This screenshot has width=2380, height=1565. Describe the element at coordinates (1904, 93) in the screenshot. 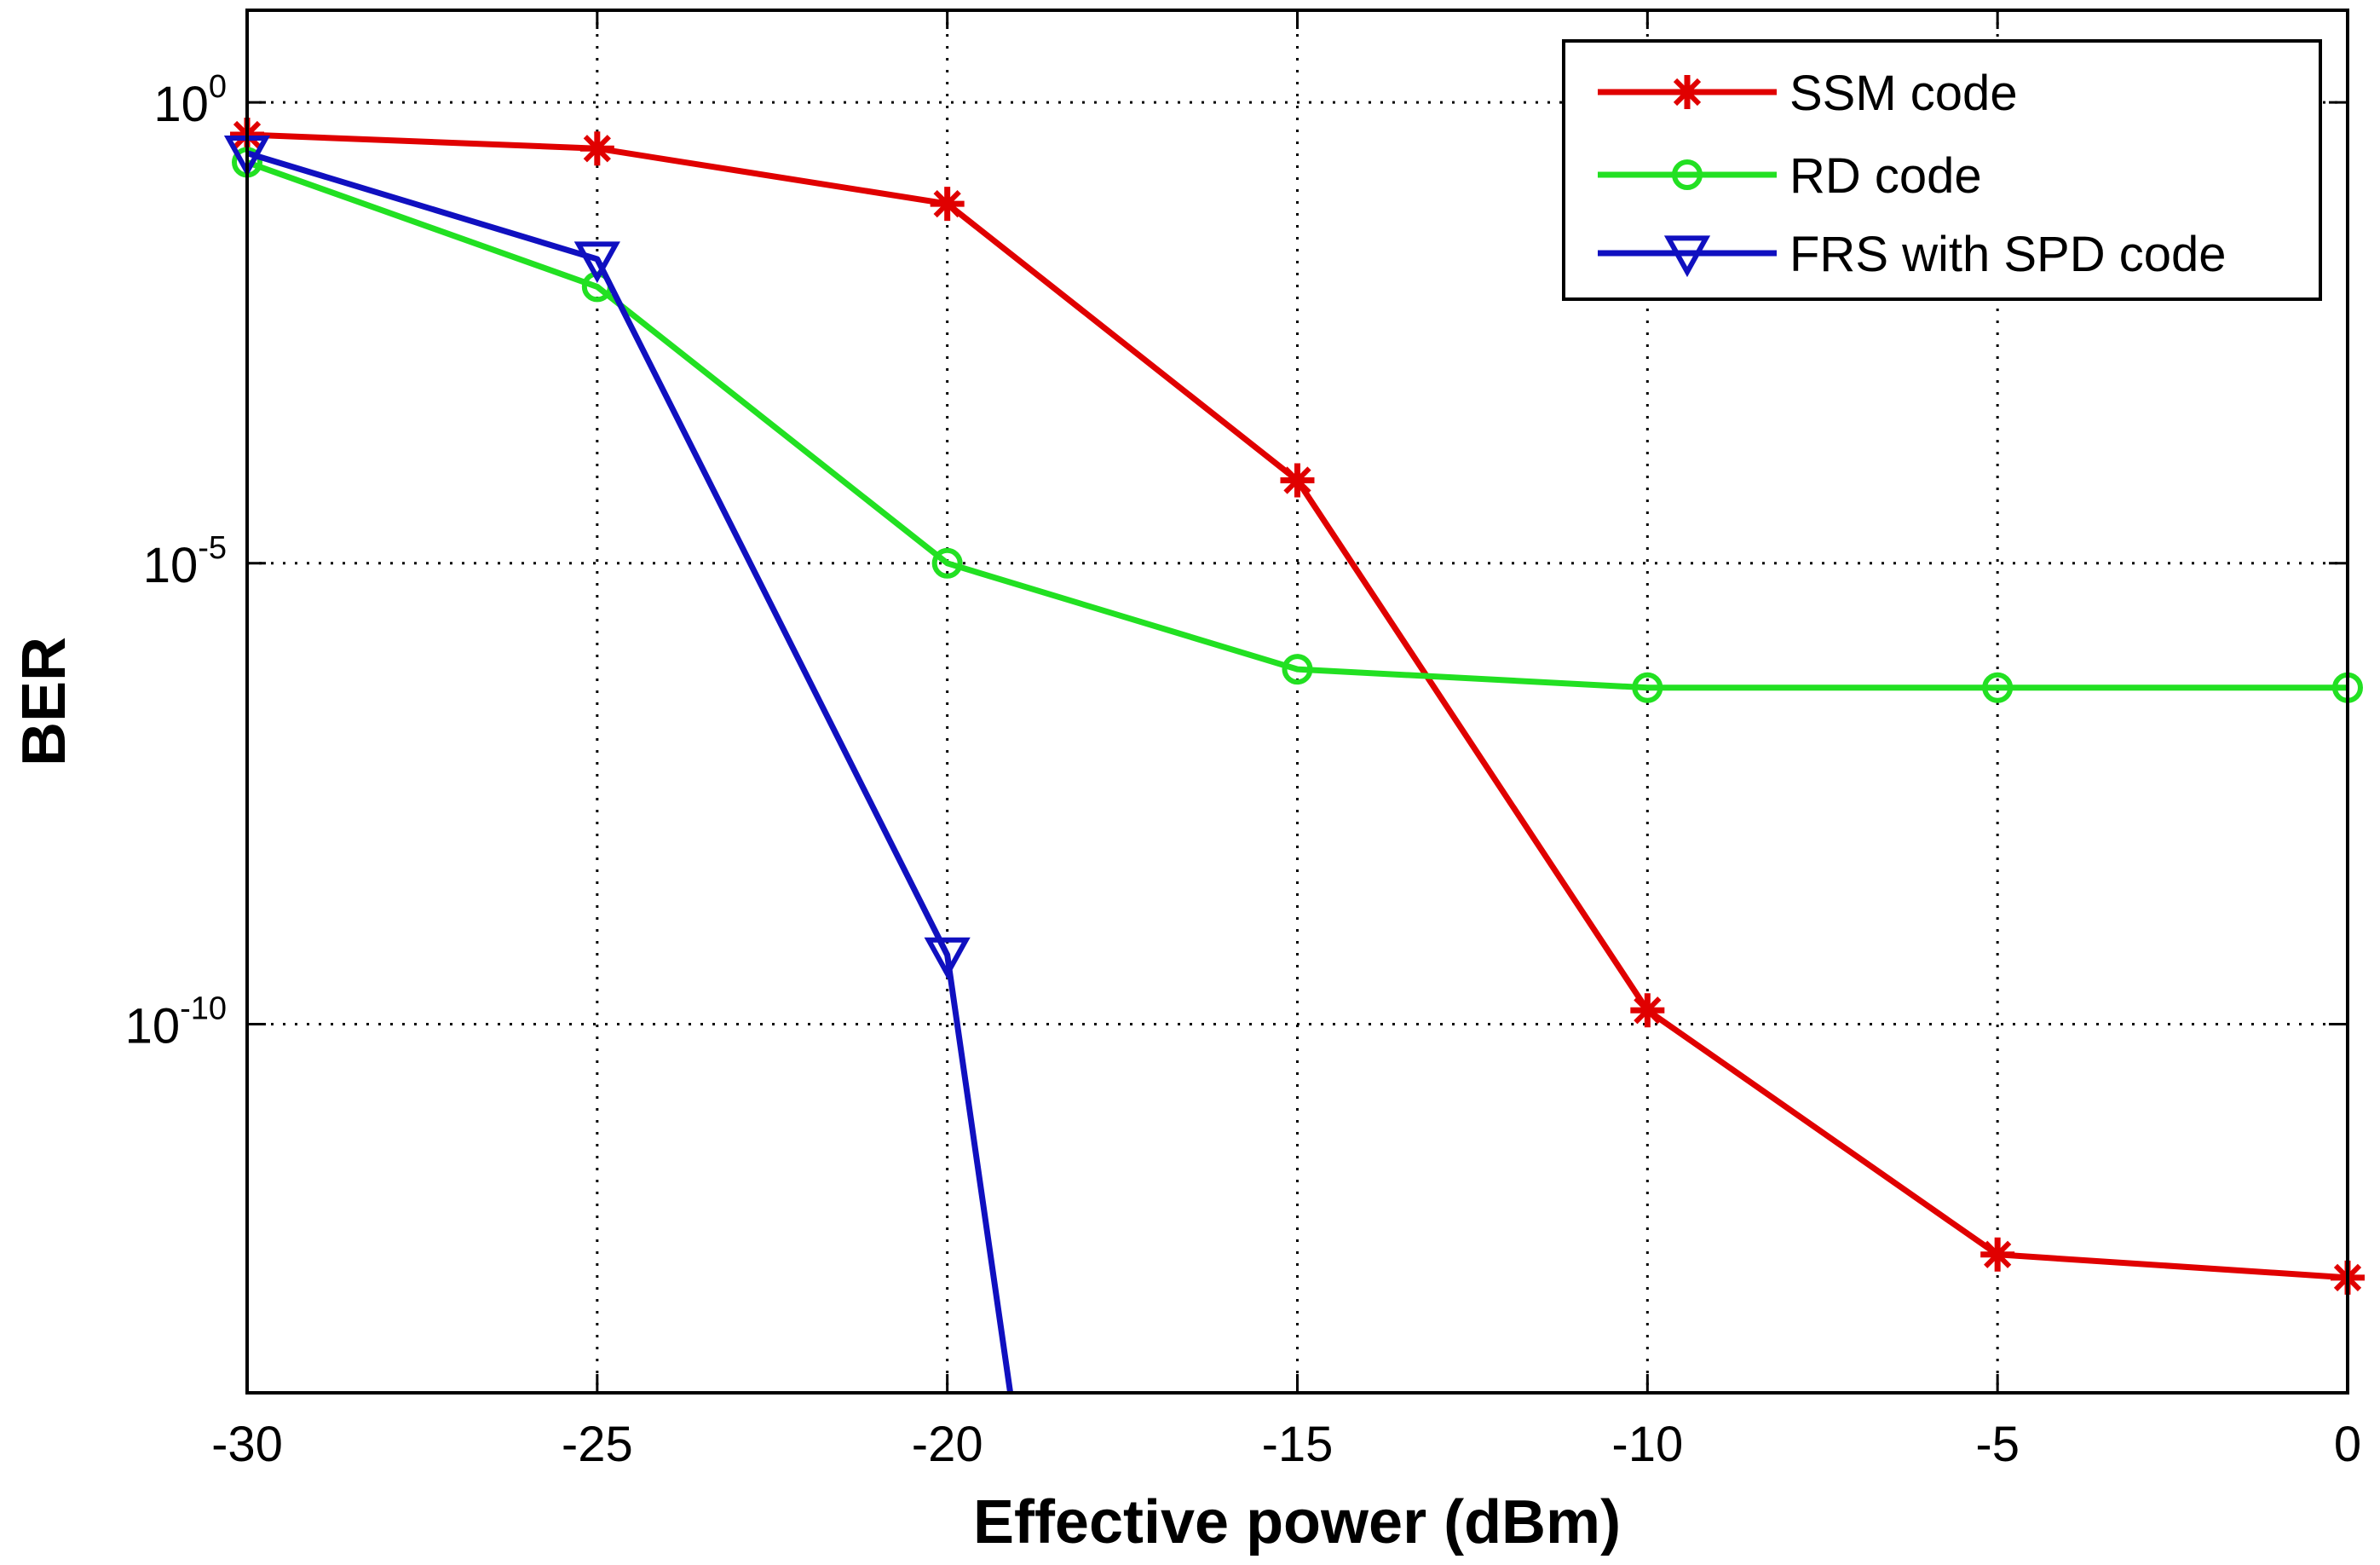

I see `legend-label: SSM code` at that location.